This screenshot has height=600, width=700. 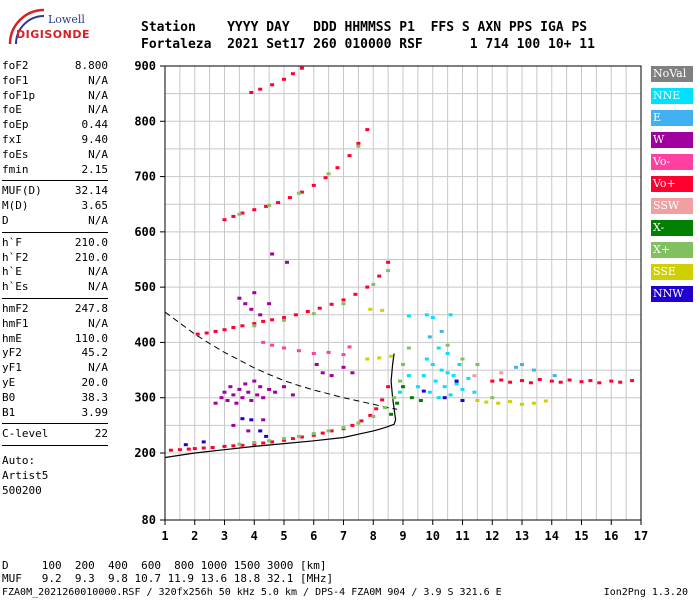 I want to click on param-label: C-level, so click(x=25, y=434).